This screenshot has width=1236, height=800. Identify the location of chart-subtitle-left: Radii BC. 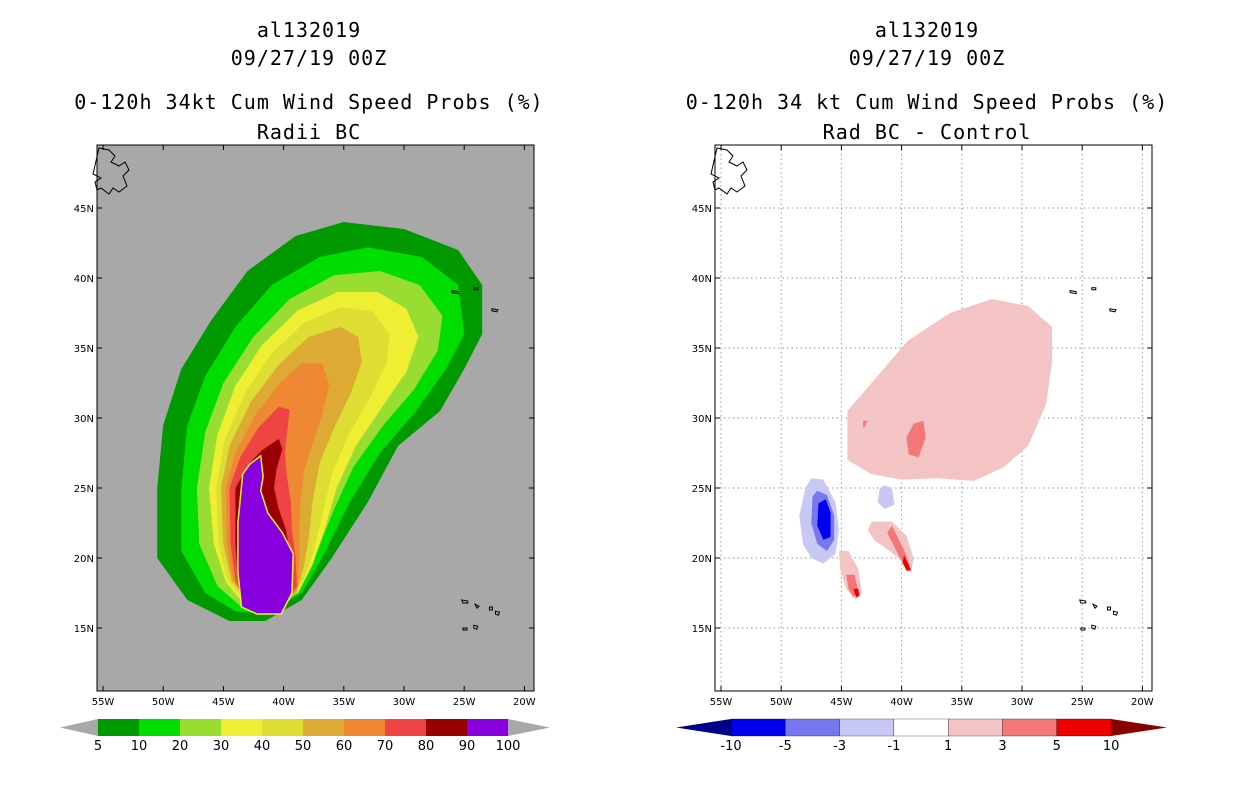
(309, 132).